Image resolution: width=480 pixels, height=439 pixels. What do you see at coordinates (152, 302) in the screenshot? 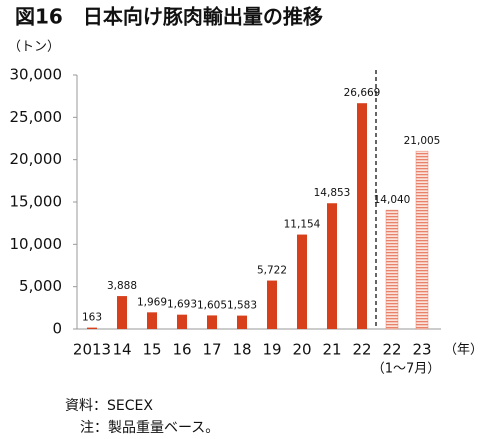
I see `value-label: 1,969` at bounding box center [152, 302].